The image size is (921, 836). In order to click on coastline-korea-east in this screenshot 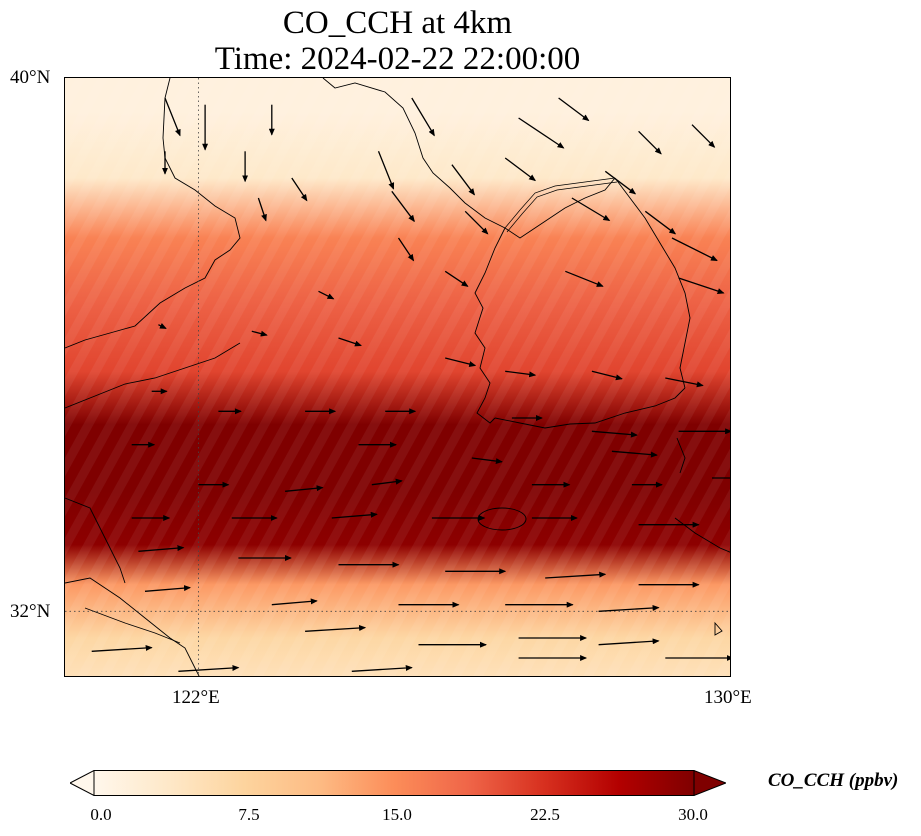, I will do `click(652, 283)`.